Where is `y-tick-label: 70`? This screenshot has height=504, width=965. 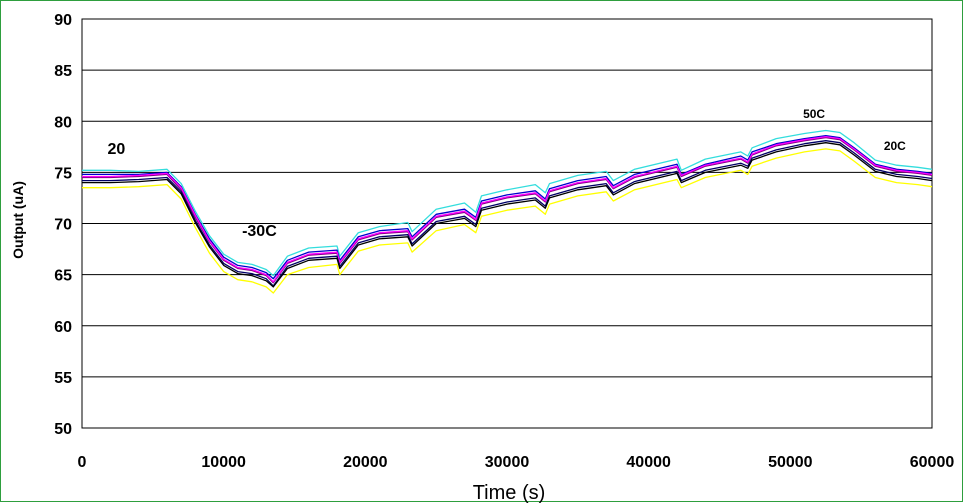
y-tick-label: 70 is located at coordinates (63, 225).